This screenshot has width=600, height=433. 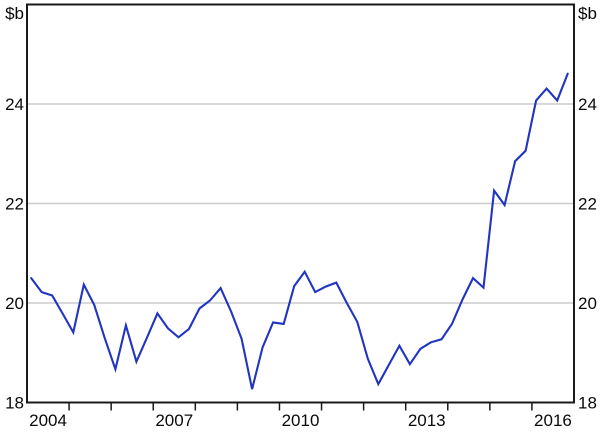 I want to click on y-axis-unit-label-left: $b, so click(x=14, y=13).